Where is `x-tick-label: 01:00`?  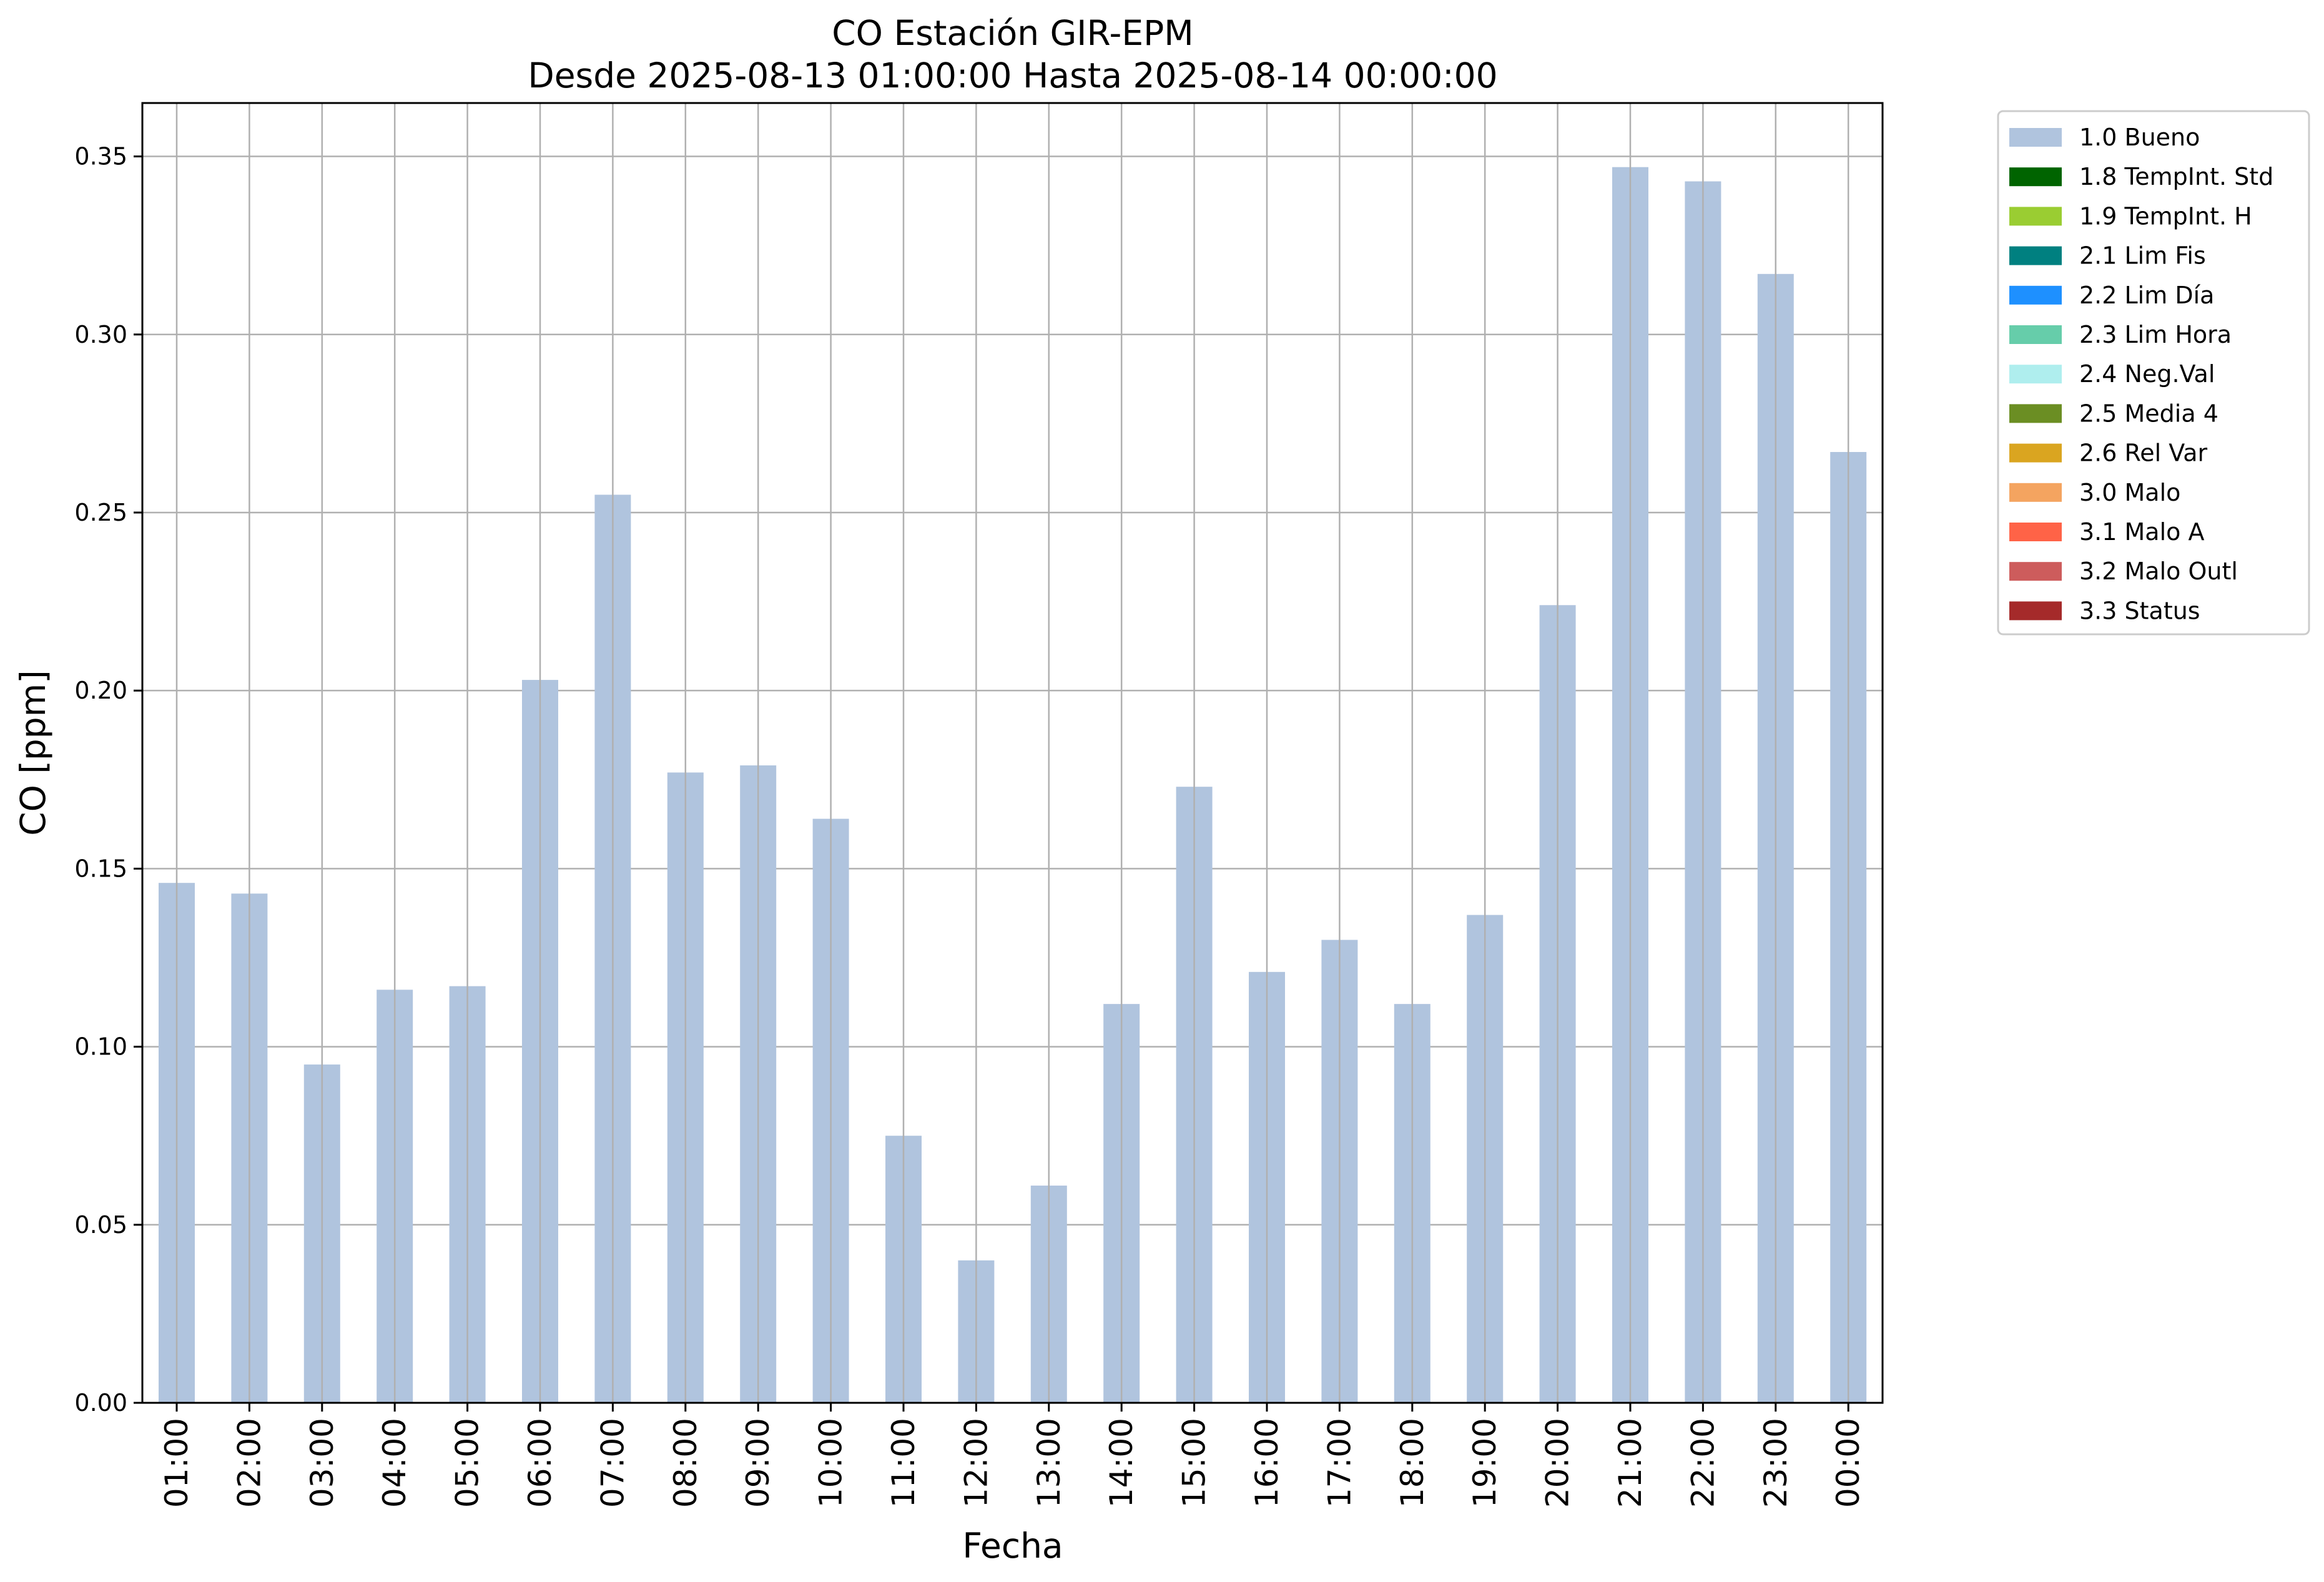 x-tick-label: 01:00 is located at coordinates (177, 1463).